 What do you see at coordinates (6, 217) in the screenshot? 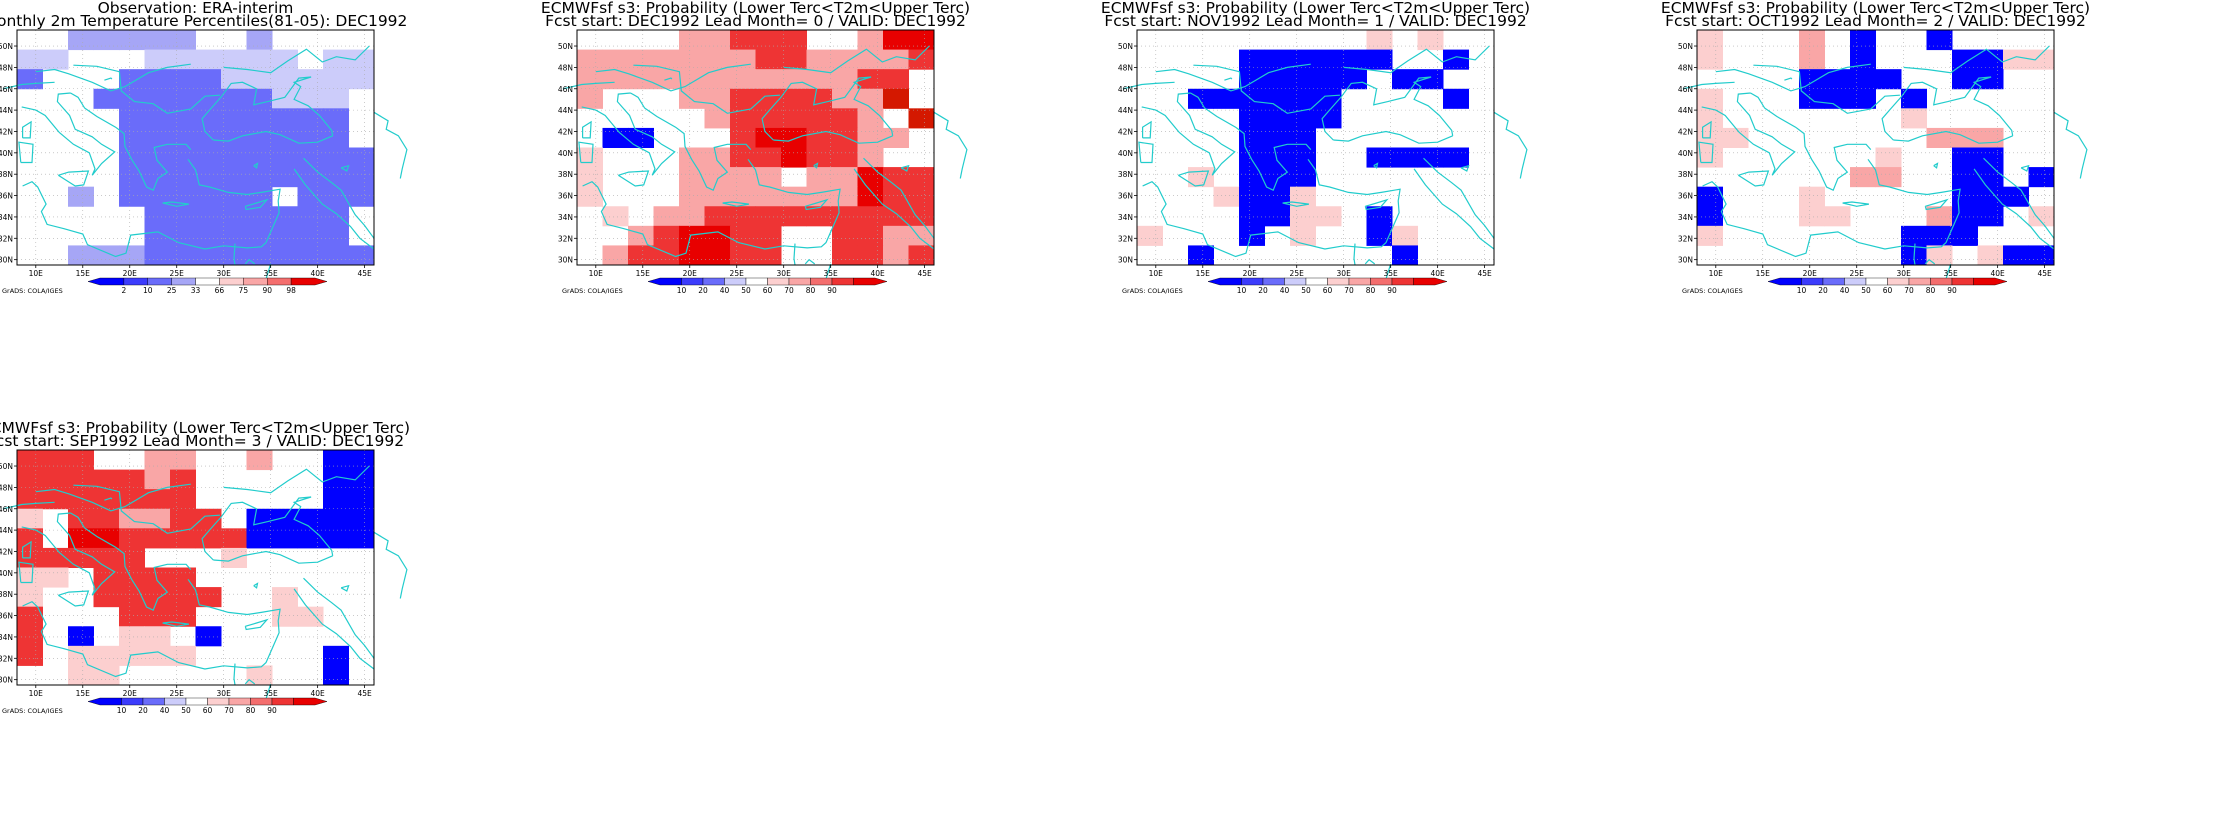
I see `lat-tick-label: 34N` at bounding box center [6, 217].